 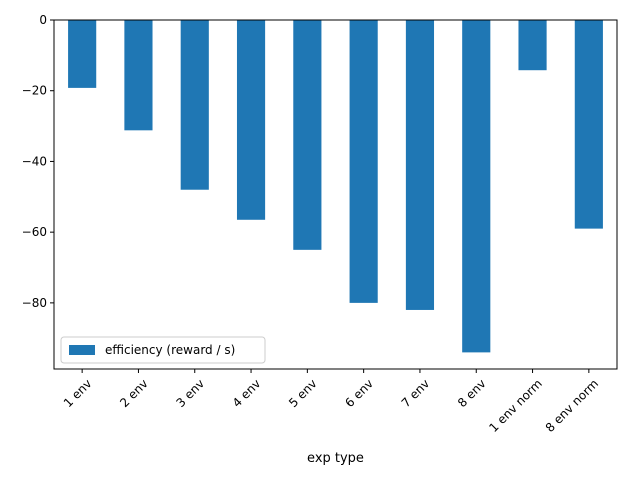 What do you see at coordinates (532, 45) in the screenshot?
I see `bar-1-env-norm` at bounding box center [532, 45].